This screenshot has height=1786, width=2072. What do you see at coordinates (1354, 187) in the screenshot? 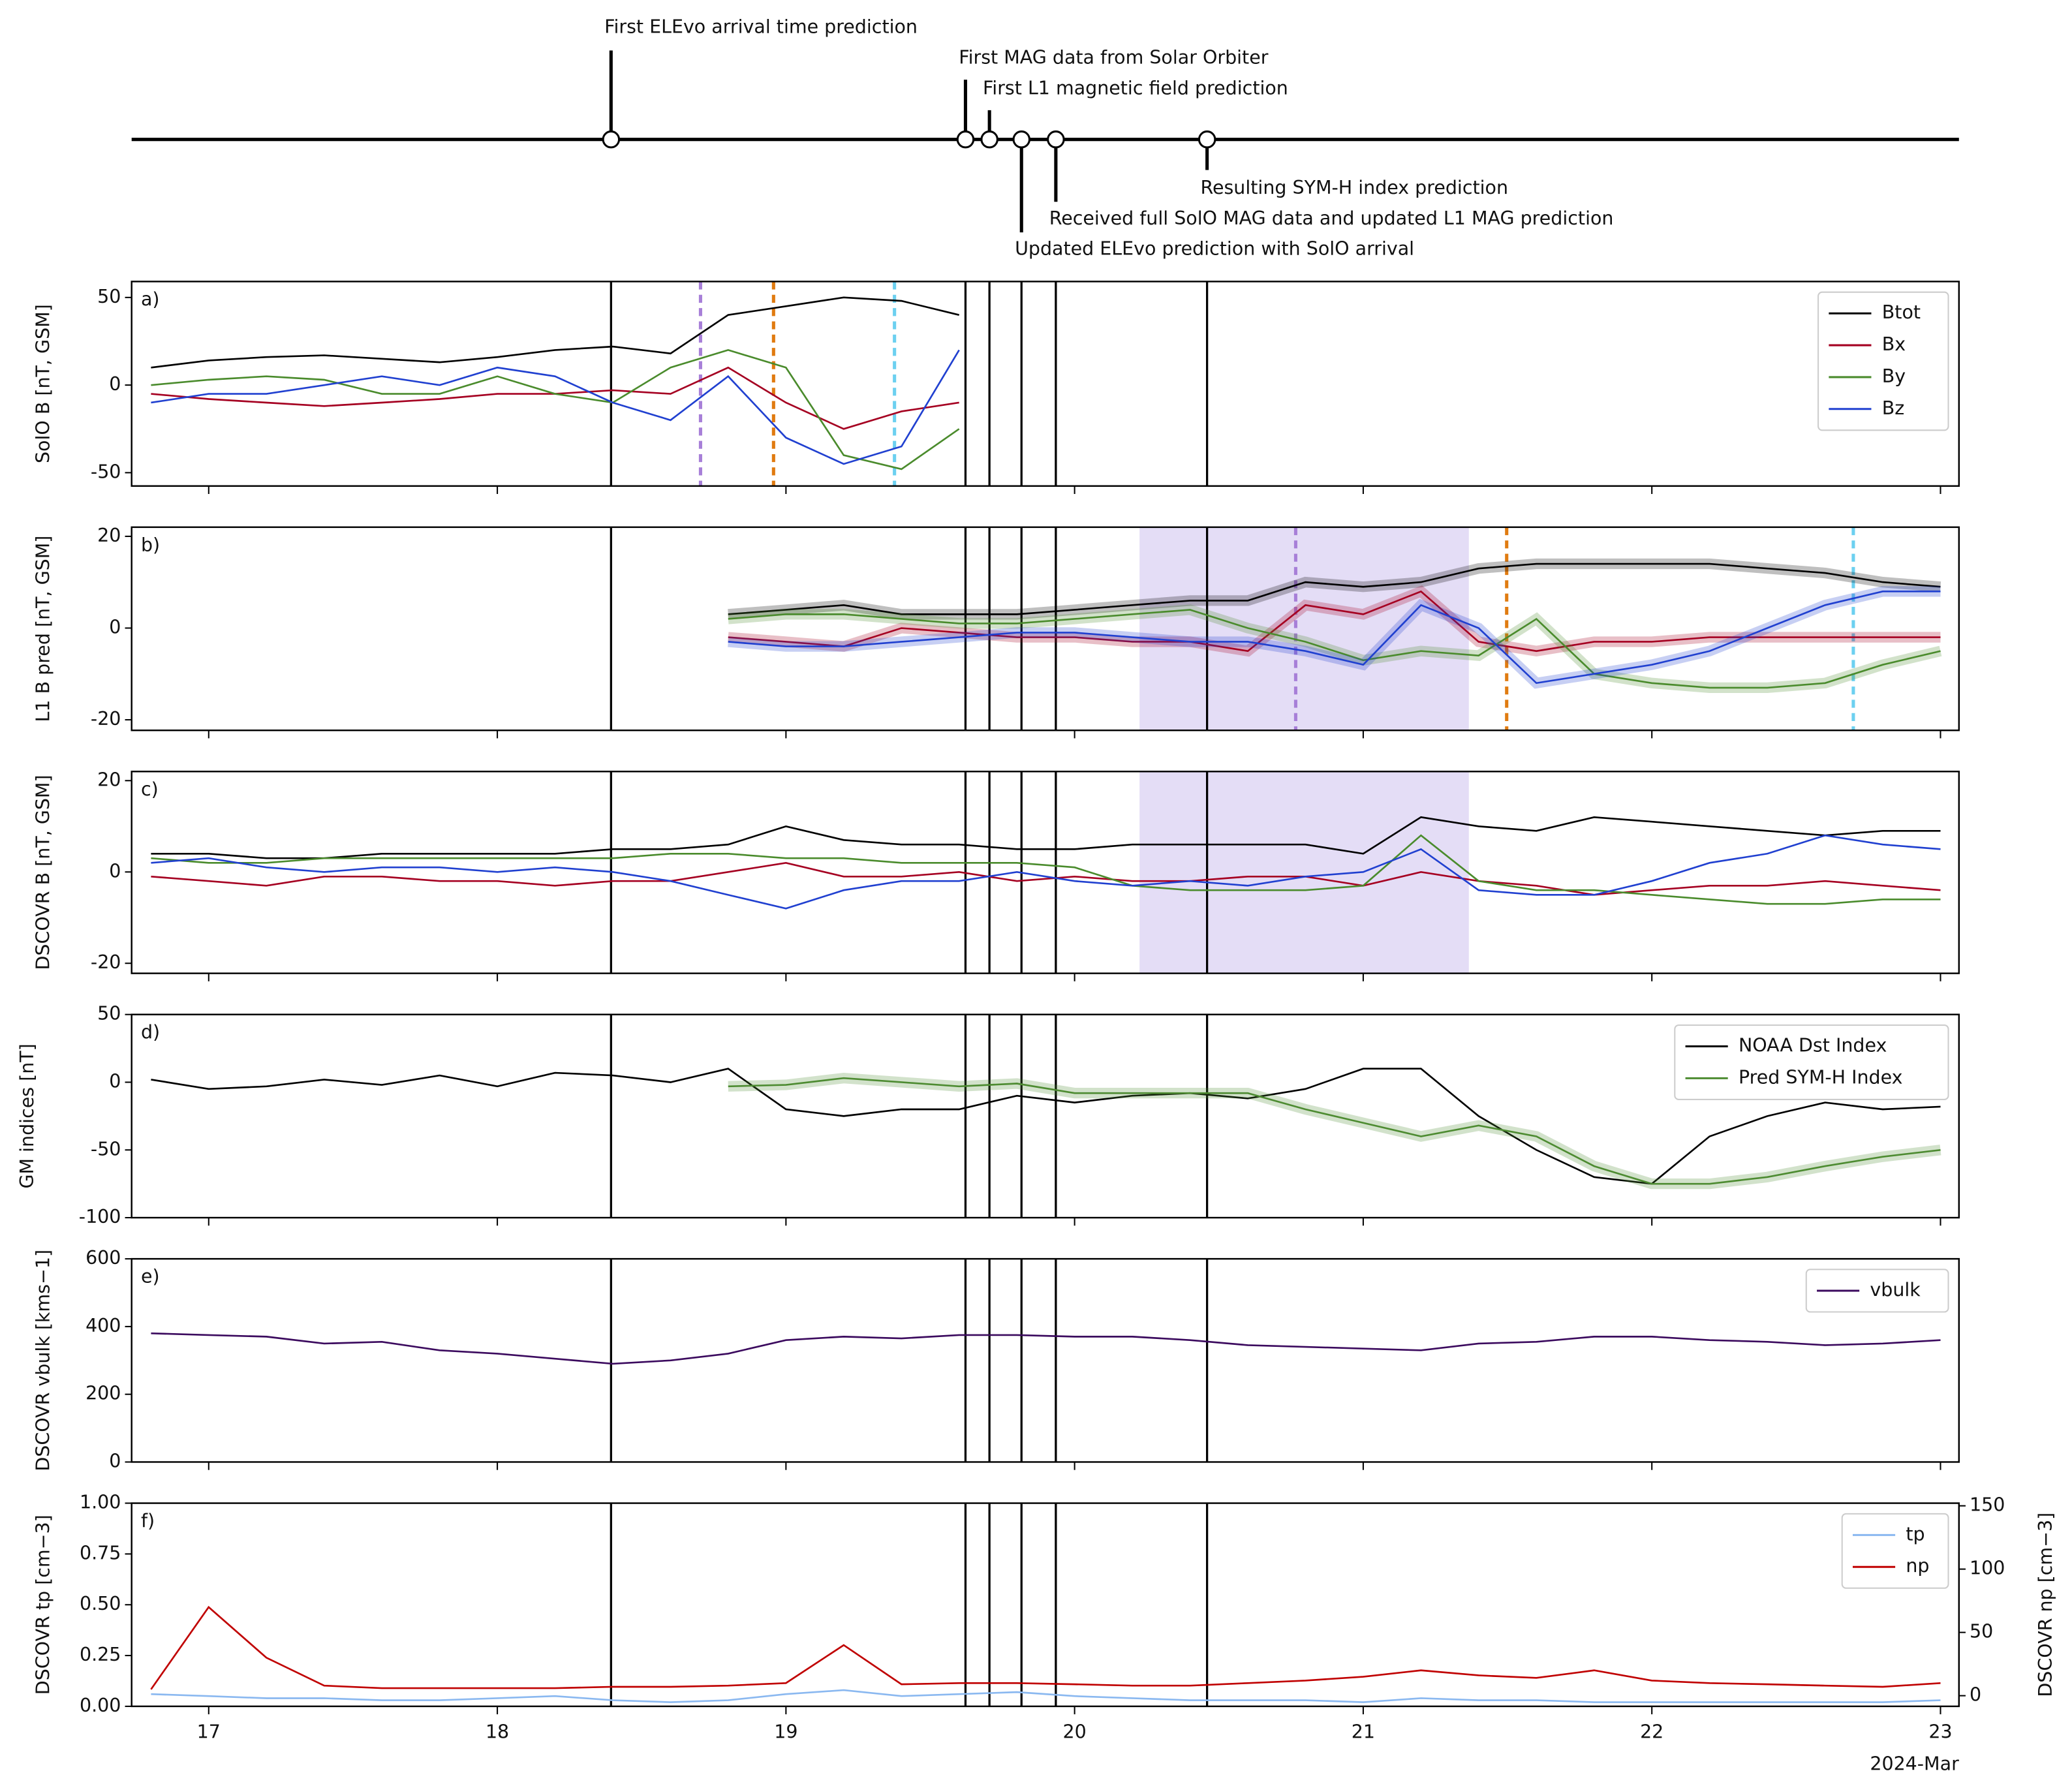
I see `timeline-label: Resulting SYM-H index prediction` at bounding box center [1354, 187].